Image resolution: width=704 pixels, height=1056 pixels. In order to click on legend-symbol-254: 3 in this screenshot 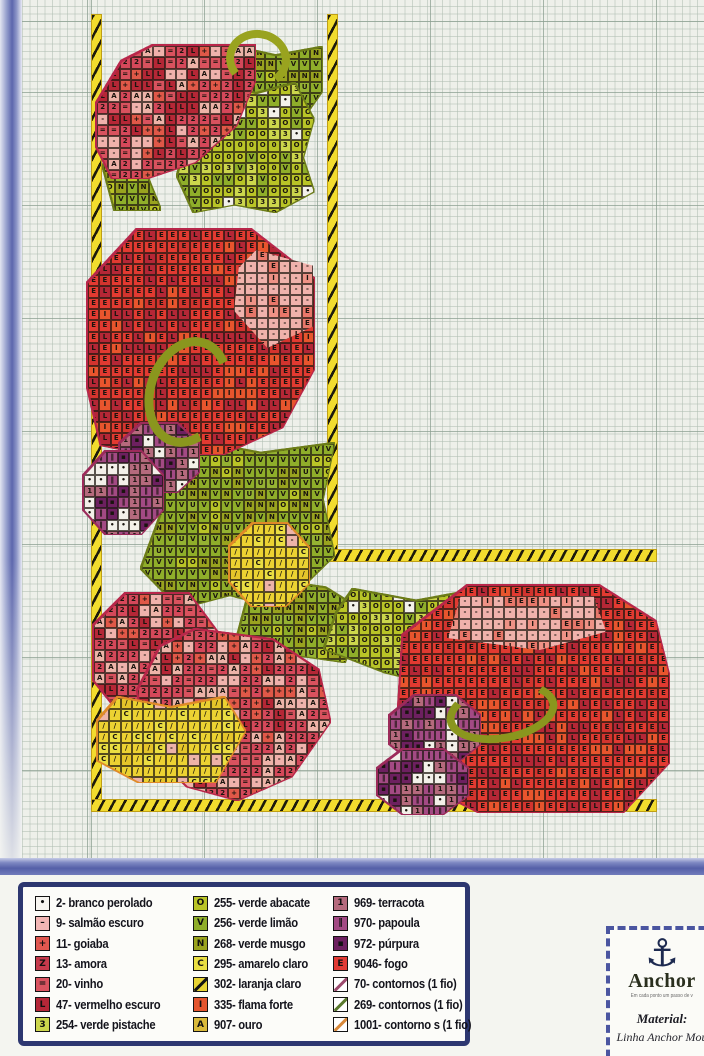, I will do `click(42, 1025)`.